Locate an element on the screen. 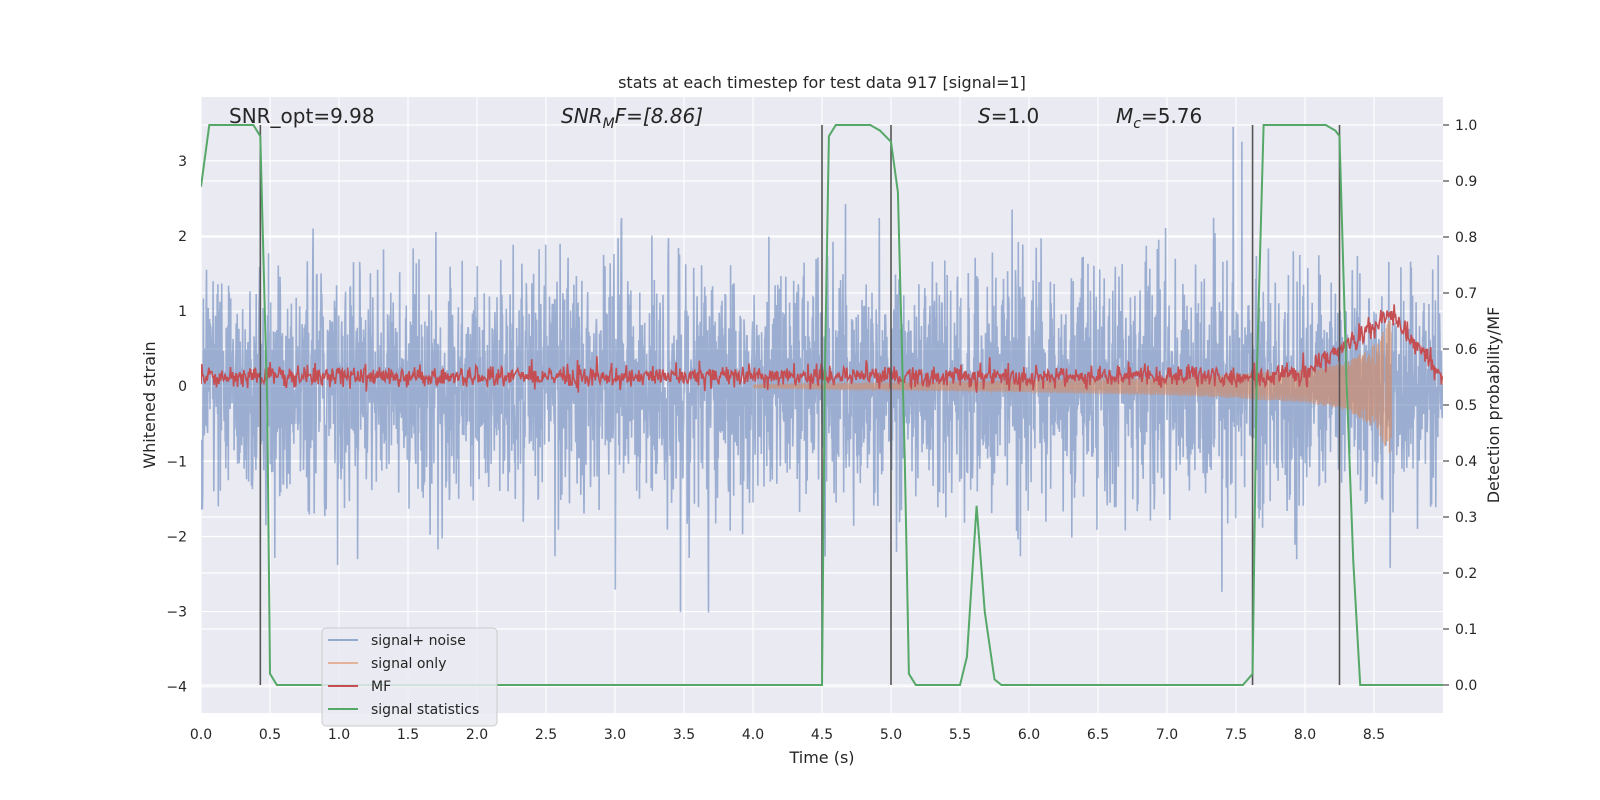 This screenshot has height=800, width=1600. x-tick-label: 1.0 is located at coordinates (339, 735).